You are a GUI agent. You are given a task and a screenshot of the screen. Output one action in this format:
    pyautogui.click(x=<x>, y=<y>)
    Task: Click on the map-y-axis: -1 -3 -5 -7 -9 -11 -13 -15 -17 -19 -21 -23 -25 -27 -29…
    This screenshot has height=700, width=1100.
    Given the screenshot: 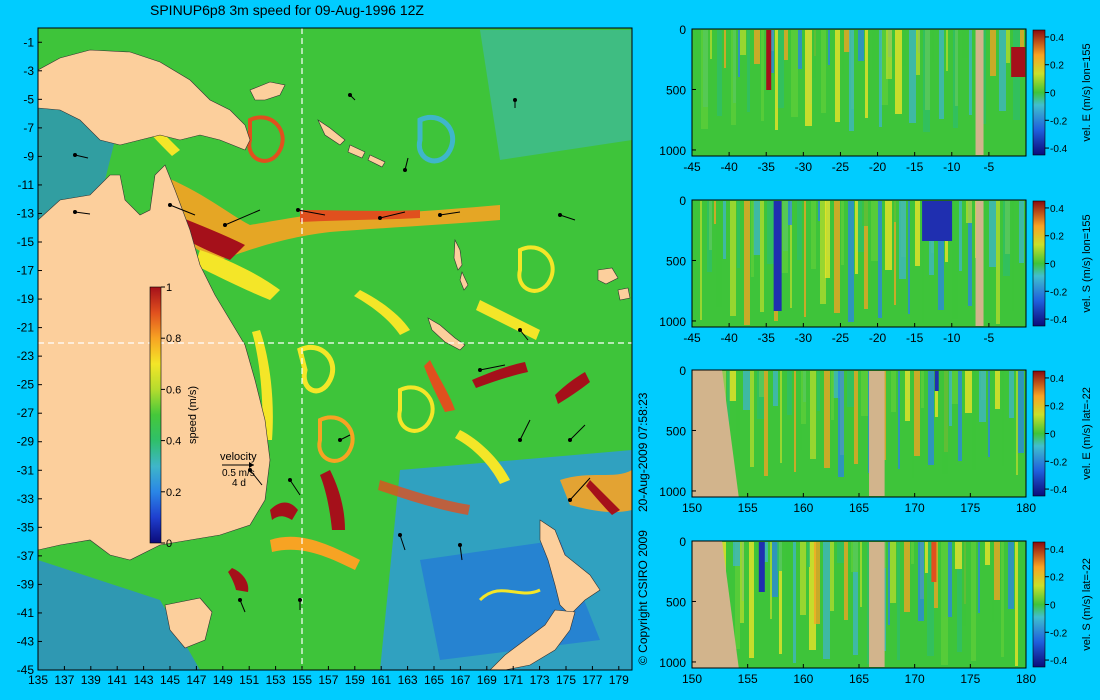 What is the action you would take?
    pyautogui.click(x=29, y=356)
    